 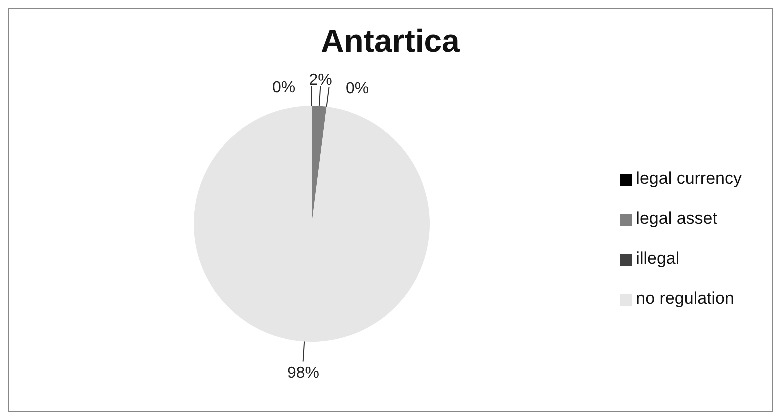 I want to click on data-label: 2%, so click(x=320, y=80).